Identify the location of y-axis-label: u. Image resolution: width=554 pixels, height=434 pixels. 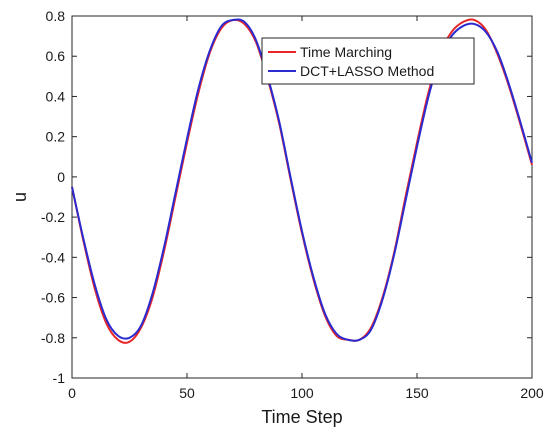
(20, 197).